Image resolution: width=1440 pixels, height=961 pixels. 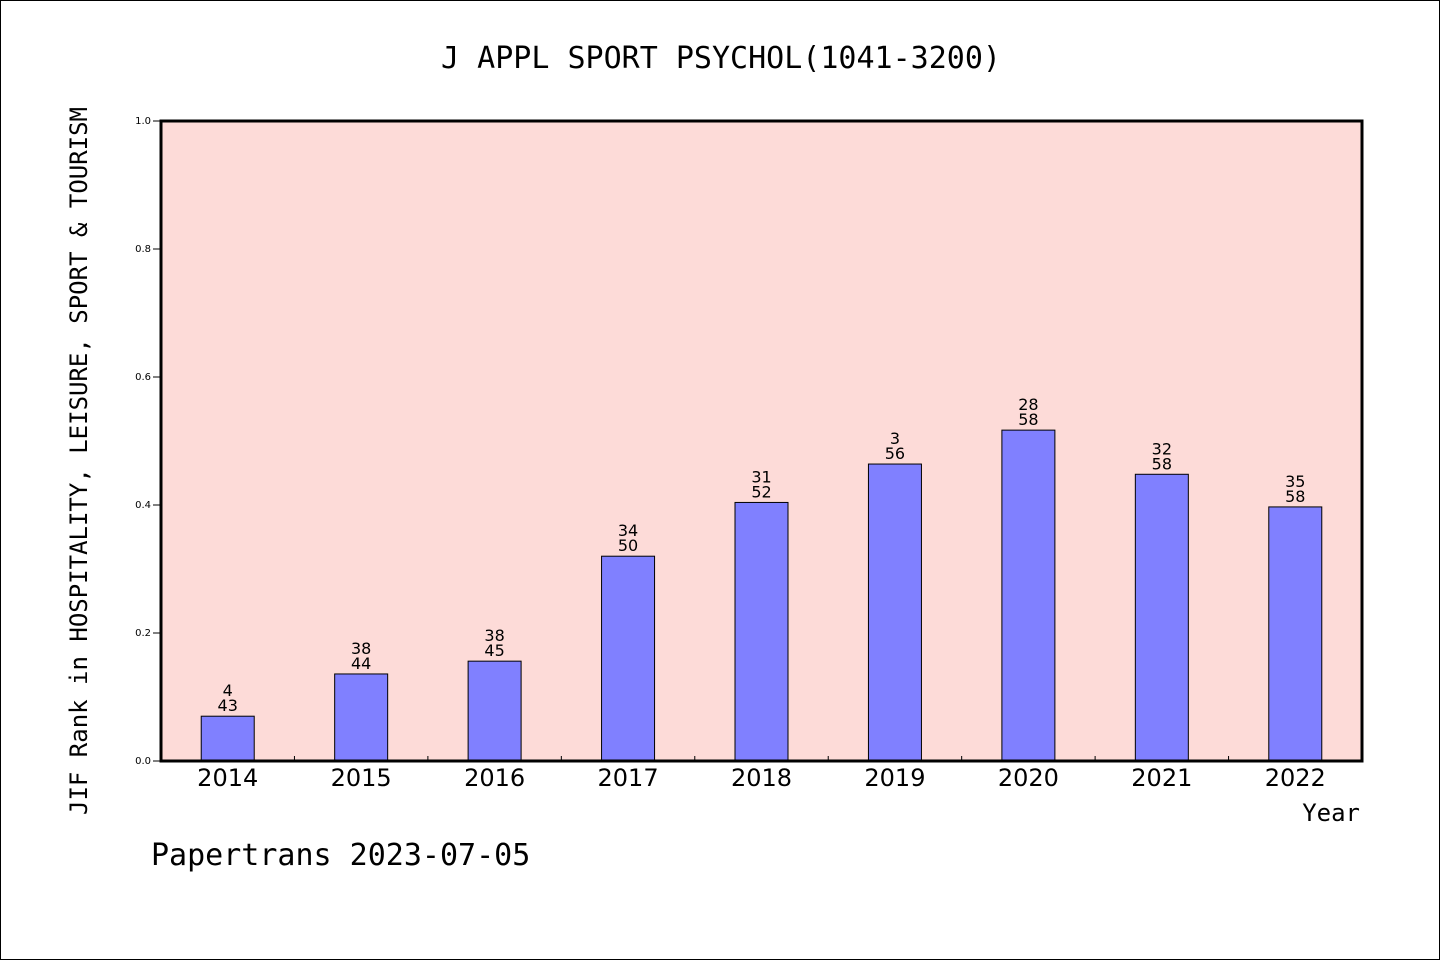 I want to click on y-tick-label: 0.4, so click(x=143, y=505).